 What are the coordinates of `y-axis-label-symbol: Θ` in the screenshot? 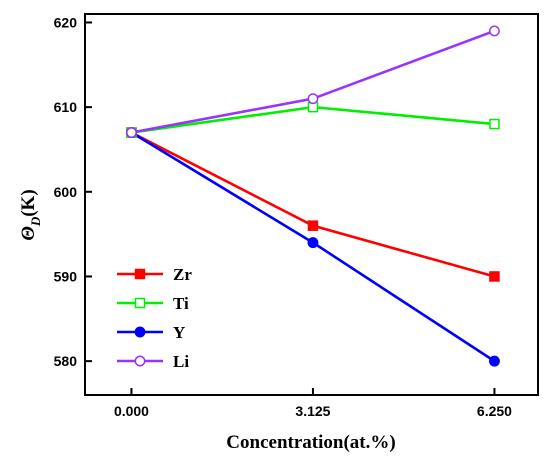 It's located at (28, 233).